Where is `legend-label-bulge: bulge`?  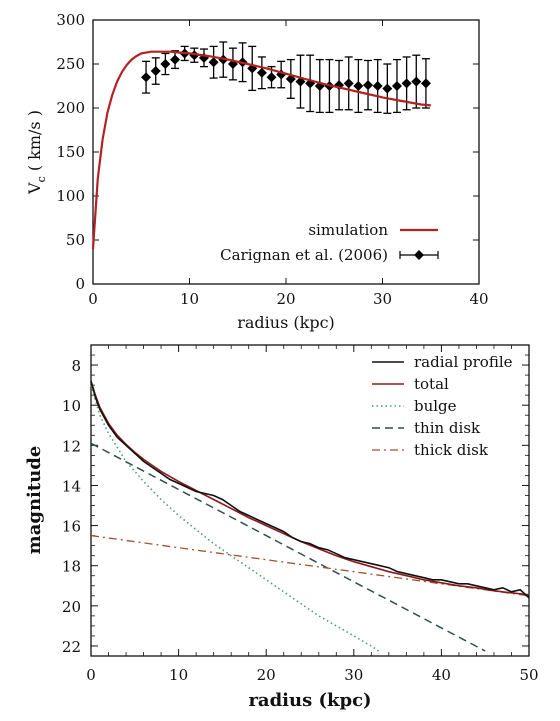
legend-label-bulge: bulge is located at coordinates (435, 406).